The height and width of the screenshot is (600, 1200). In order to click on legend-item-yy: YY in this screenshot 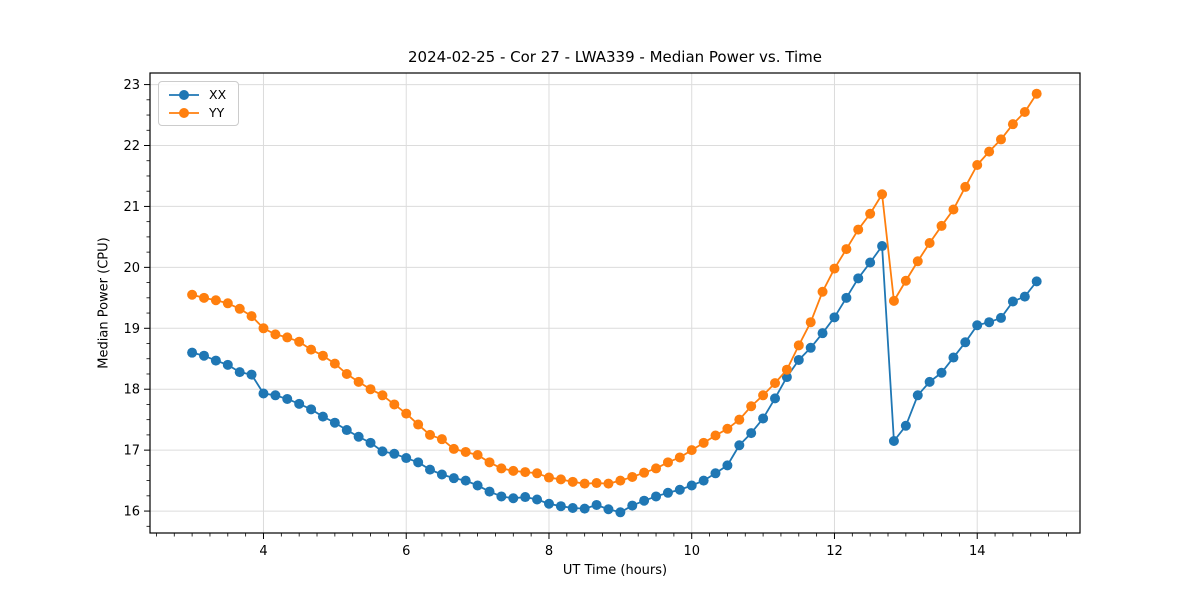, I will do `click(197, 112)`.